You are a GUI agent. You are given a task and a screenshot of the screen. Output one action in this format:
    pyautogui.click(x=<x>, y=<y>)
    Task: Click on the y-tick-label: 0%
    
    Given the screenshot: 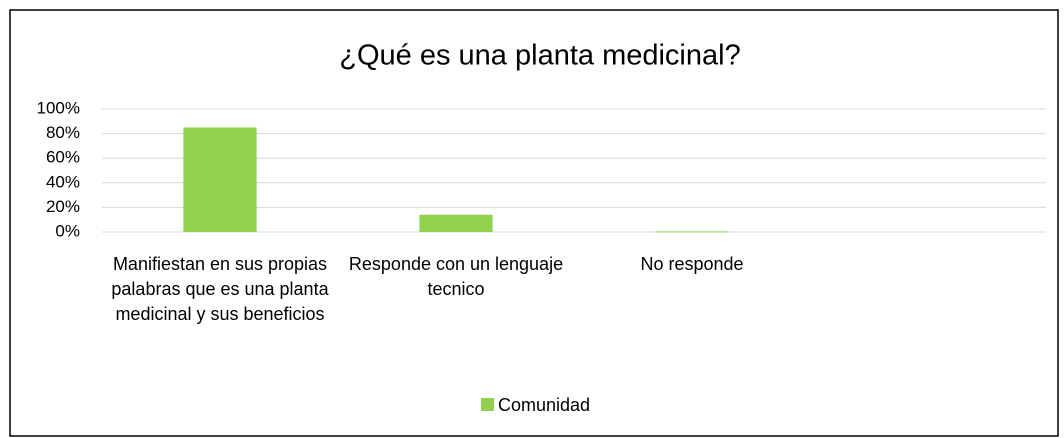 What is the action you would take?
    pyautogui.click(x=67, y=230)
    